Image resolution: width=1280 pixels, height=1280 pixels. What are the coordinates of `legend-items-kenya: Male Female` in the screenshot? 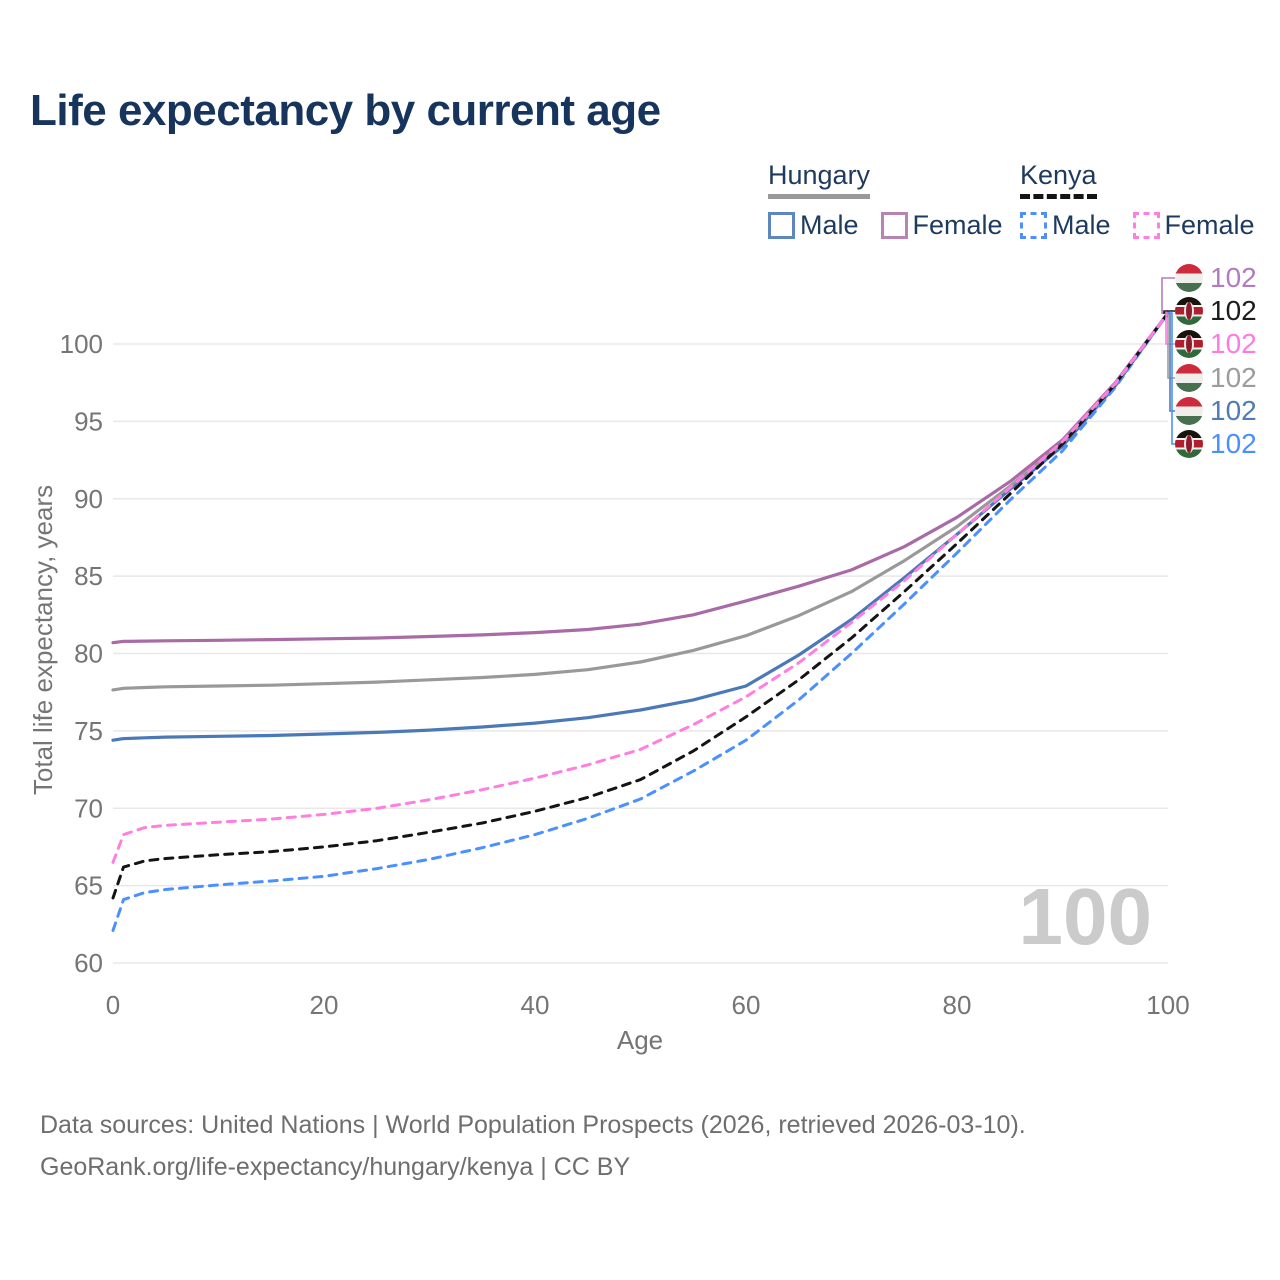 It's located at (1148, 225).